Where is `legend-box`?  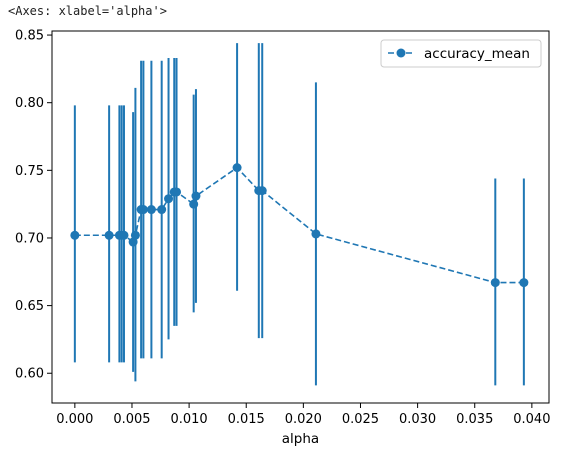
legend-box is located at coordinates (461, 53).